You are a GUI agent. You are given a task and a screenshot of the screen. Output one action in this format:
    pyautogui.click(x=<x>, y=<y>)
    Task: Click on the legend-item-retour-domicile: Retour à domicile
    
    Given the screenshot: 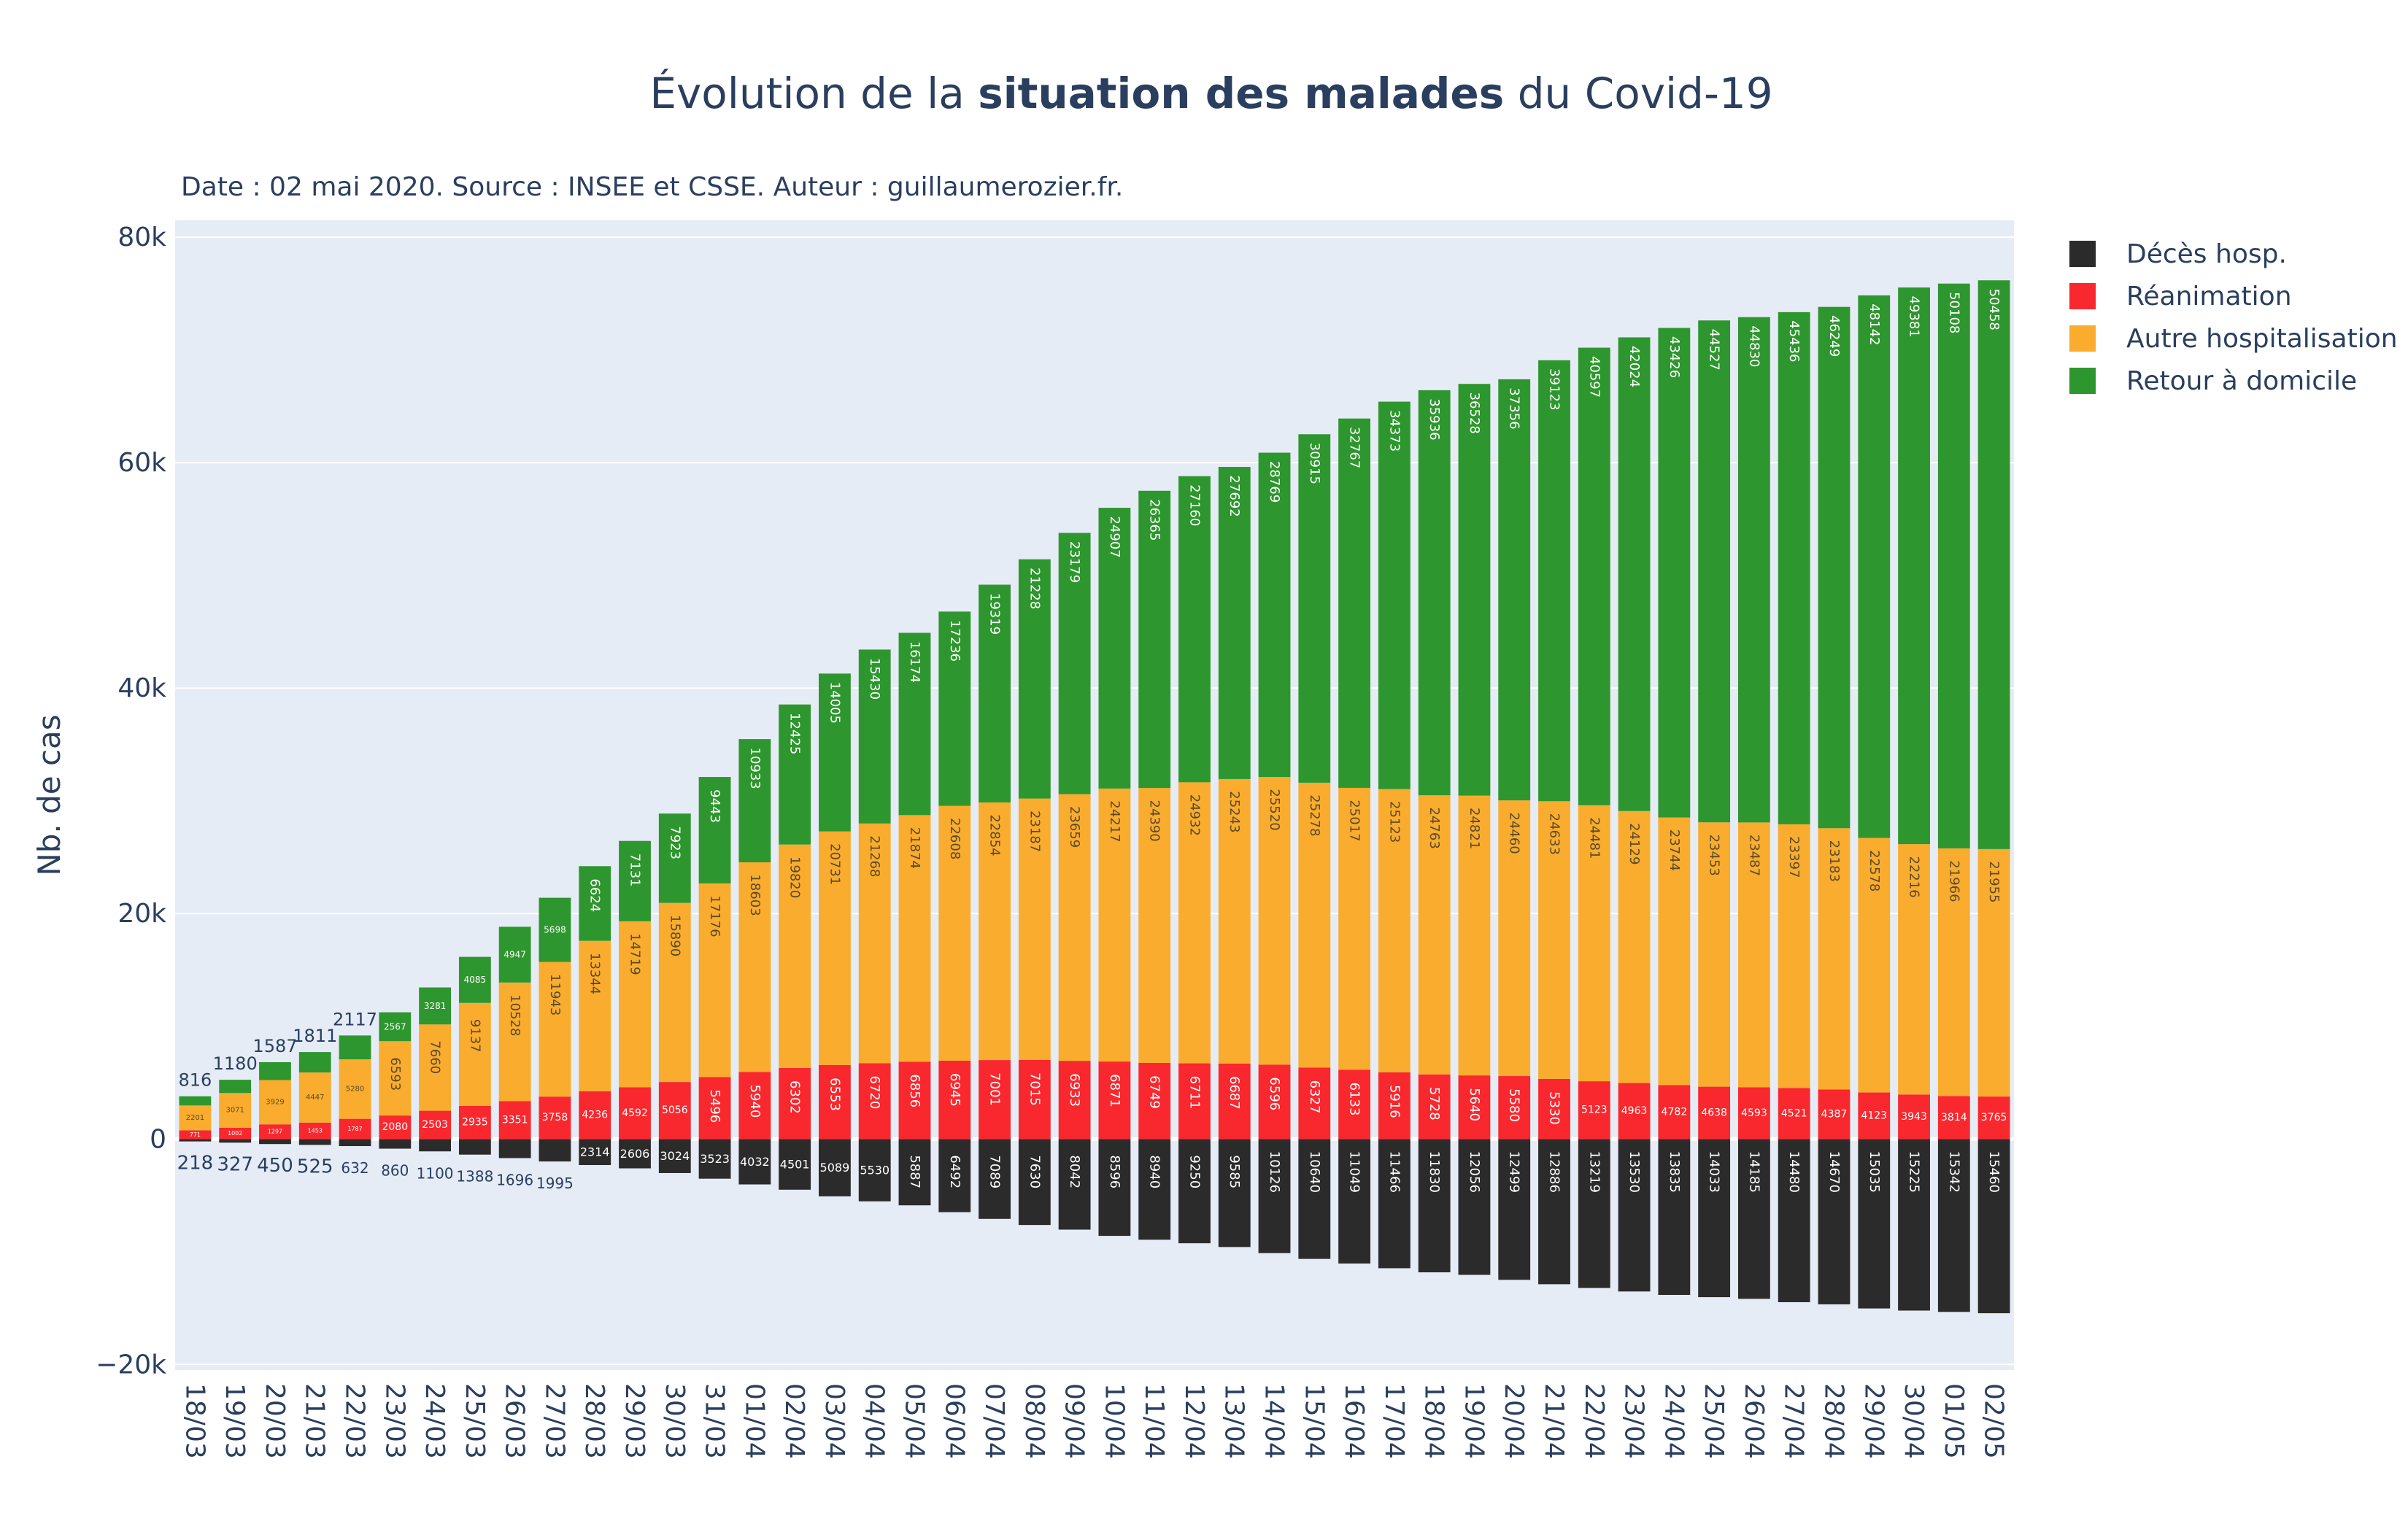 What is the action you would take?
    pyautogui.click(x=2213, y=381)
    